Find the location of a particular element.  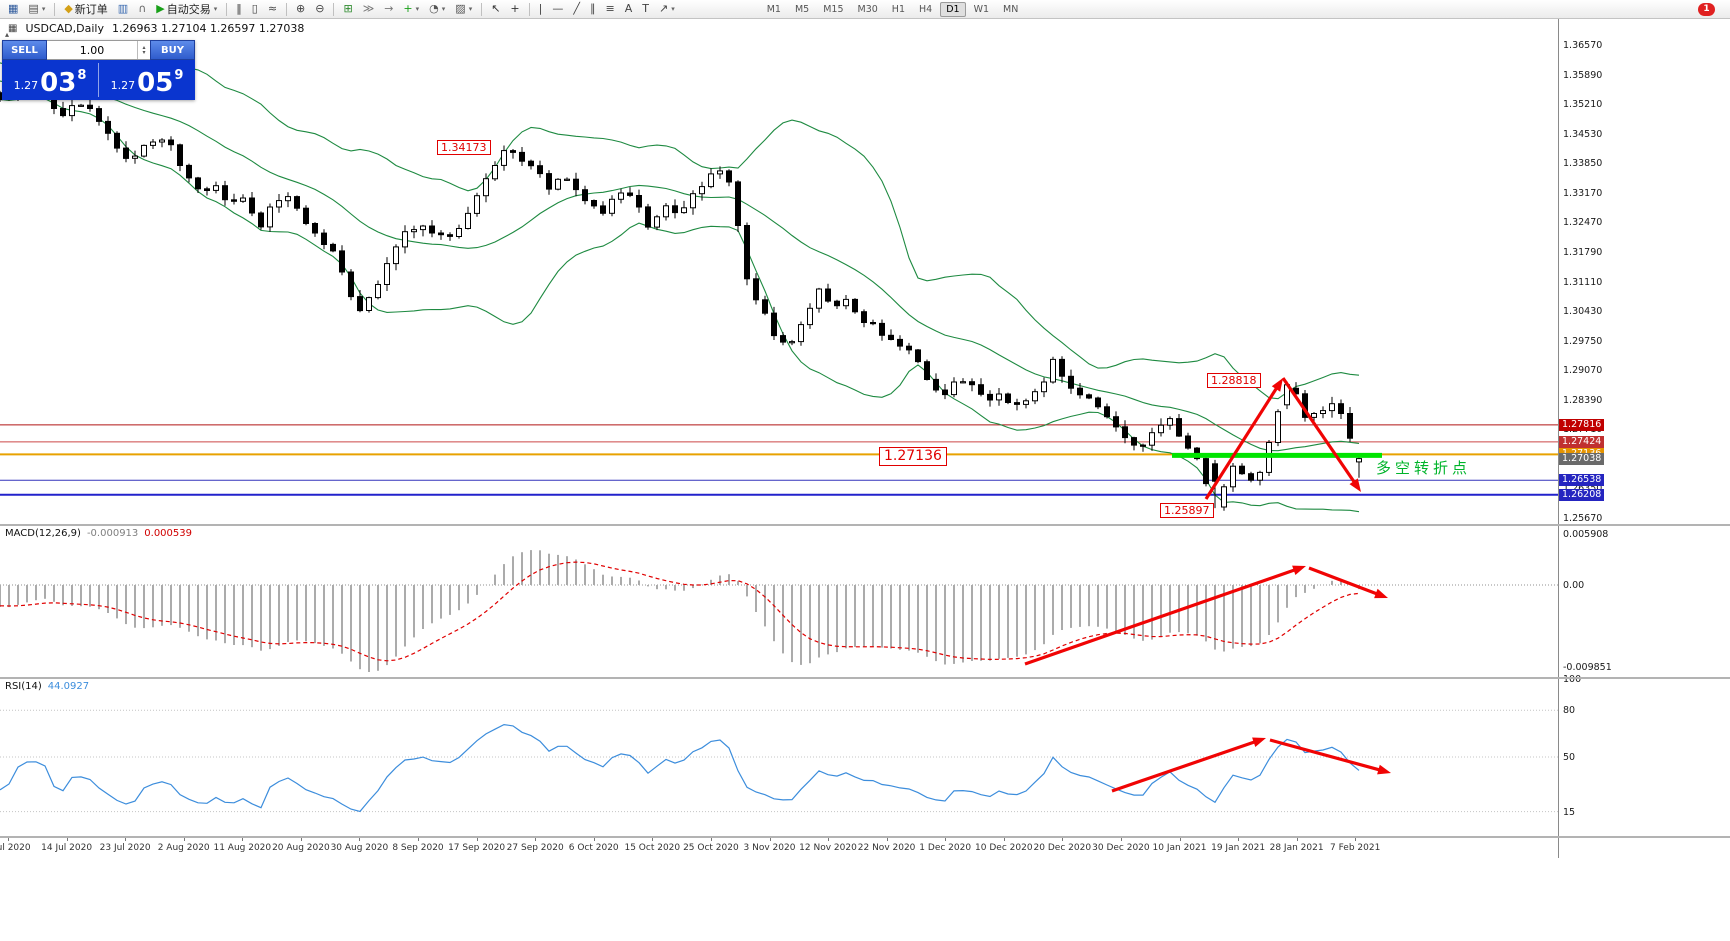

notifications-badge: 1 is located at coordinates (1706, 9).